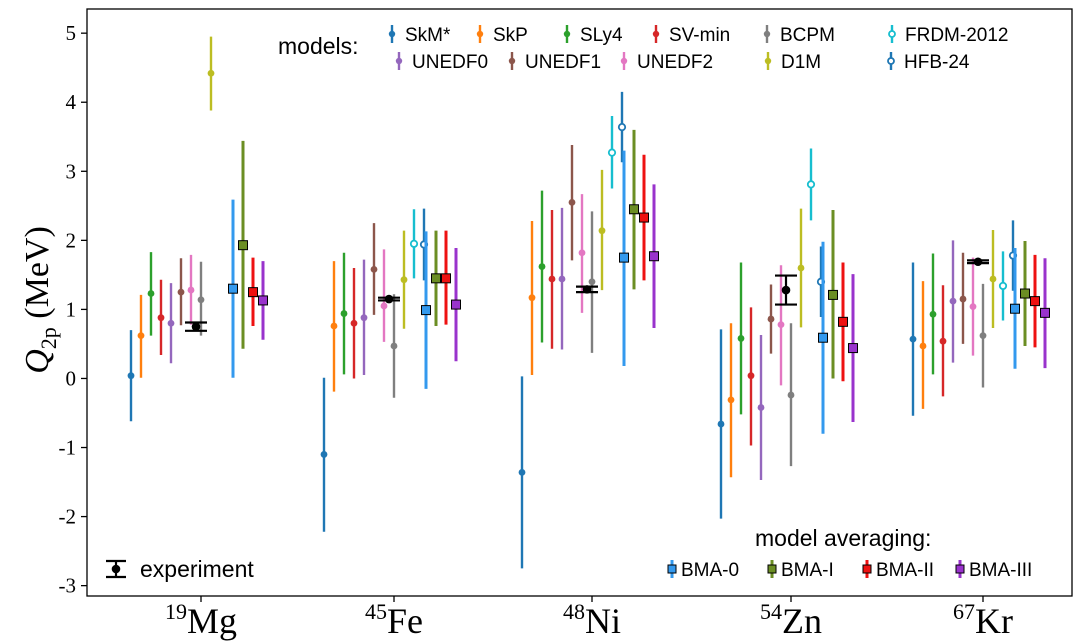  What do you see at coordinates (71, 378) in the screenshot?
I see `y-tick-label: 0` at bounding box center [71, 378].